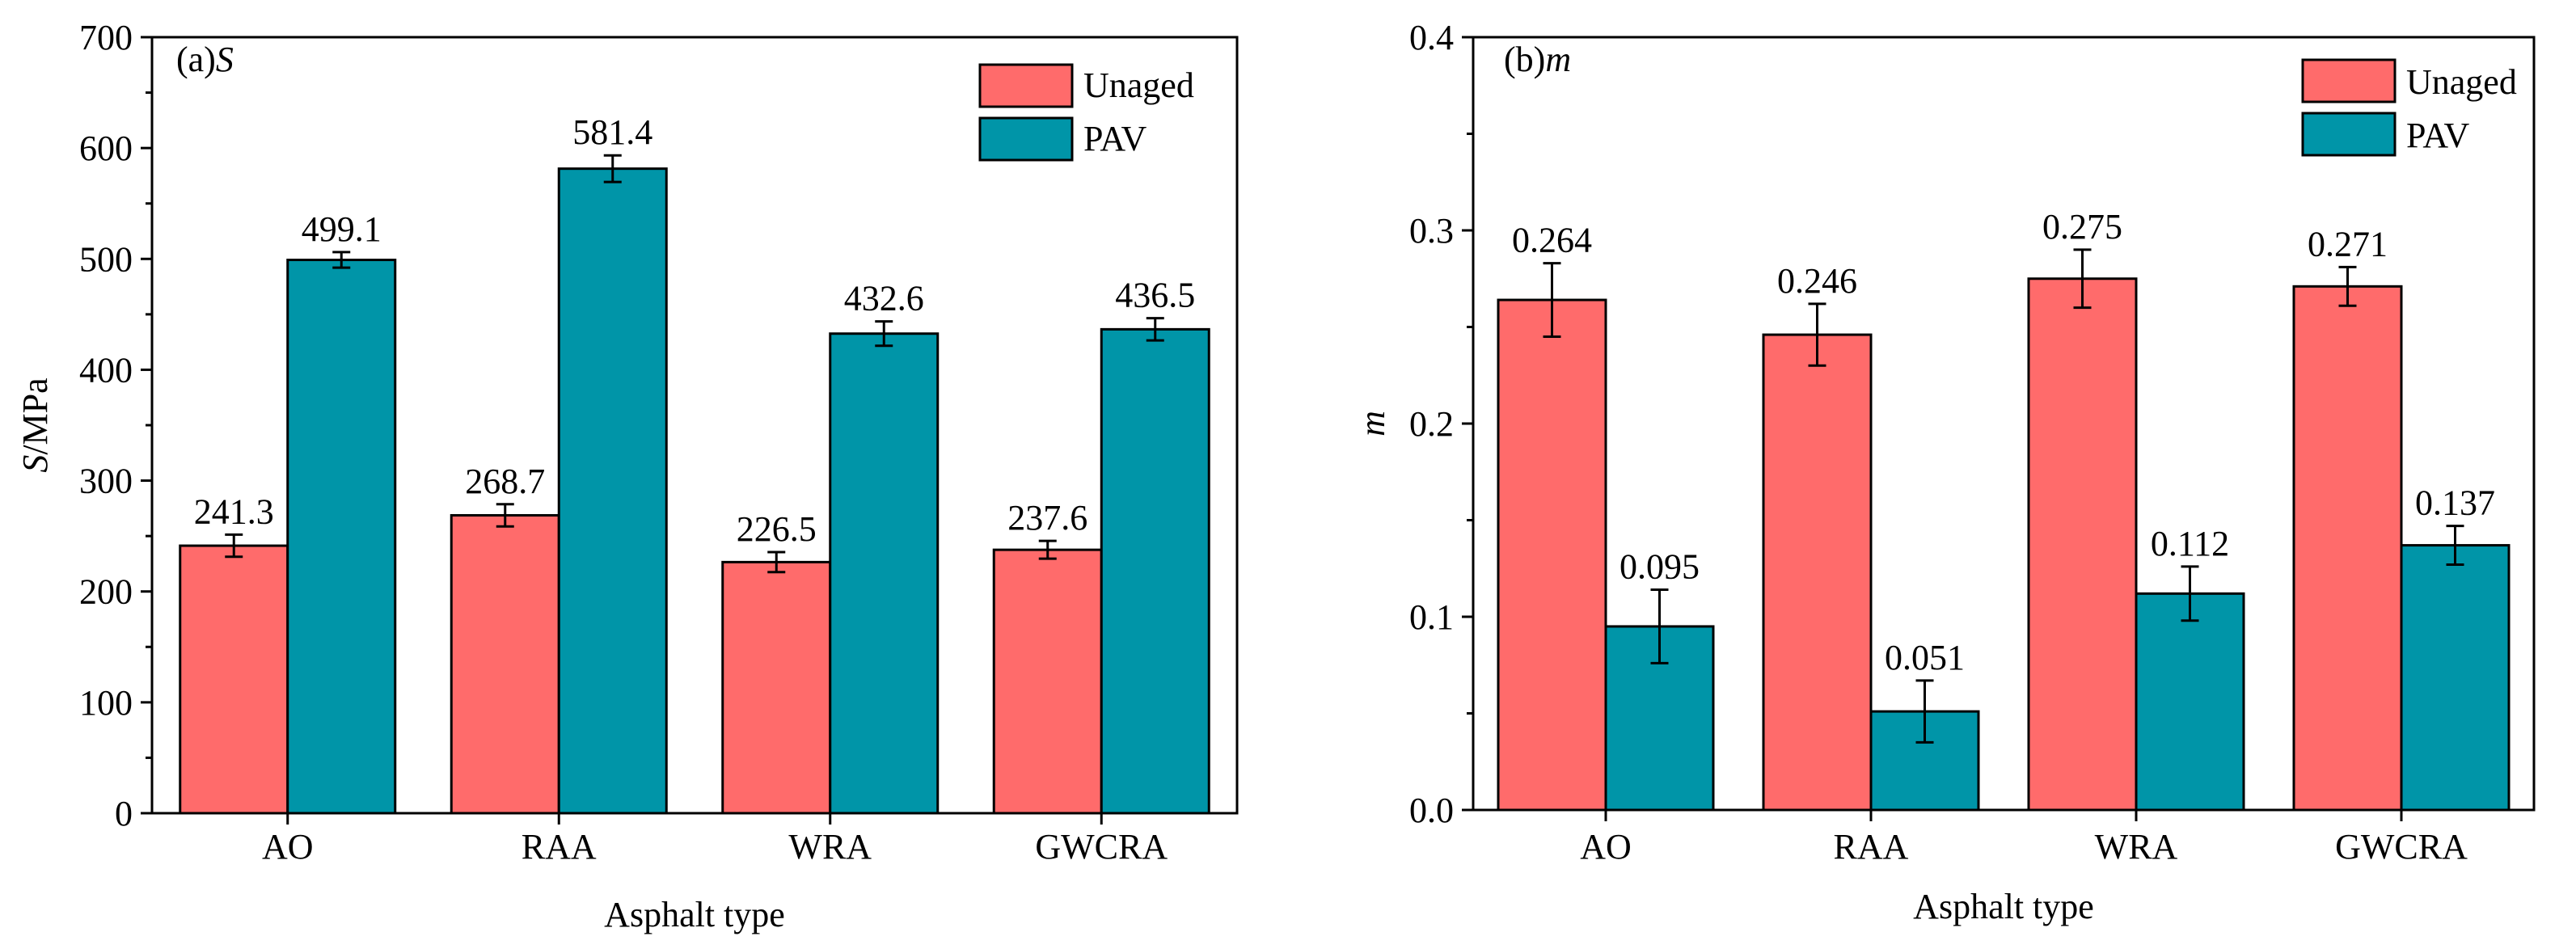 The height and width of the screenshot is (949, 2576). What do you see at coordinates (777, 529) in the screenshot?
I see `value-label: 226.5` at bounding box center [777, 529].